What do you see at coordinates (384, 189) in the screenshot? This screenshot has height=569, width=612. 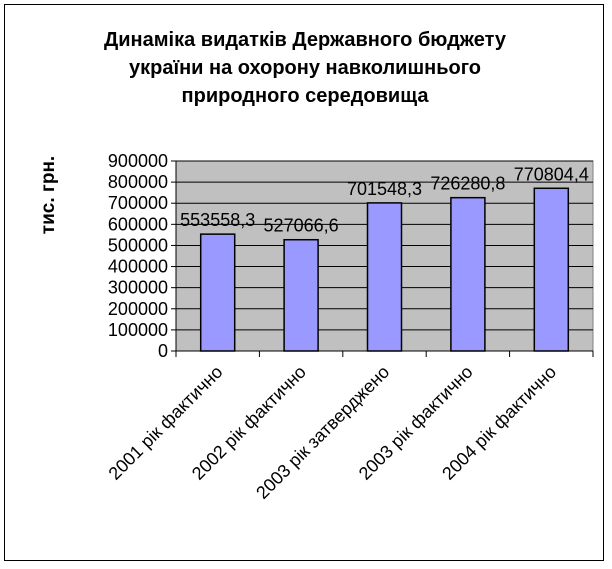 I see `data-label: 701548,3` at bounding box center [384, 189].